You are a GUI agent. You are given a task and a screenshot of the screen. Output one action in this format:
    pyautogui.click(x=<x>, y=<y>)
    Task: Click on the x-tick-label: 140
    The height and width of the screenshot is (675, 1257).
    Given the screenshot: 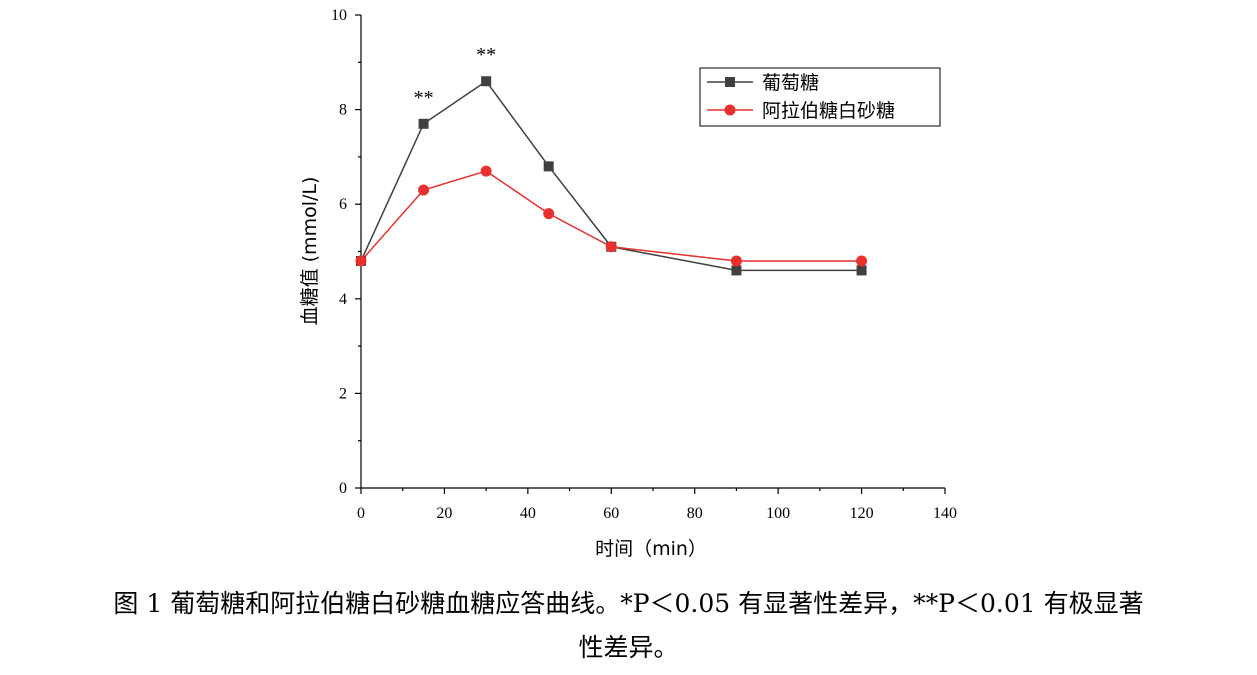 What is the action you would take?
    pyautogui.click(x=945, y=513)
    